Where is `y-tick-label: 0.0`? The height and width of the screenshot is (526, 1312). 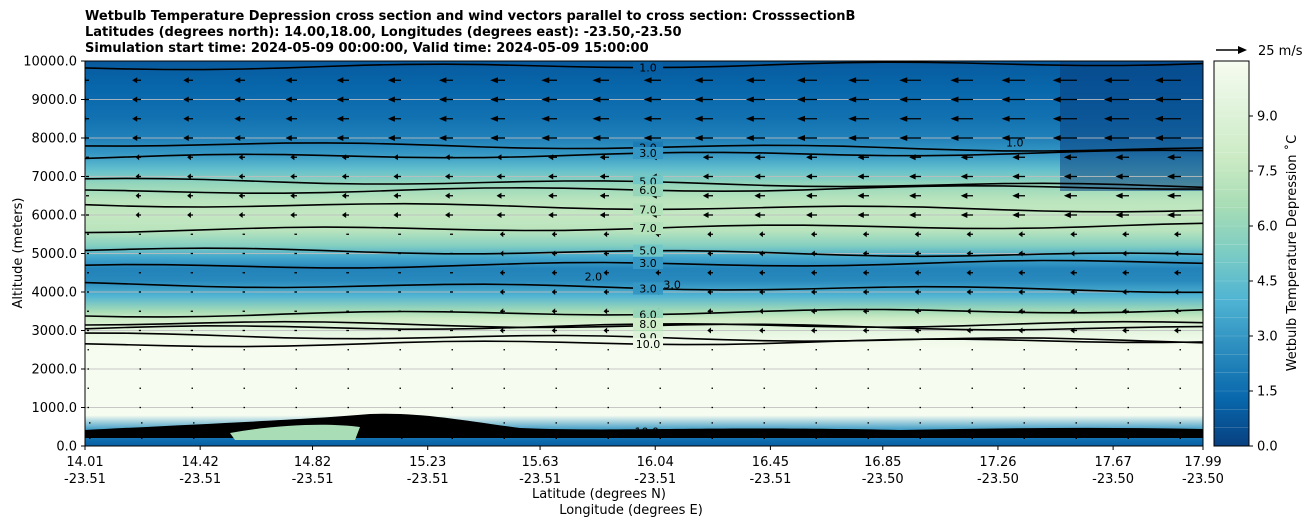
y-tick-label: 0.0 is located at coordinates (66, 447).